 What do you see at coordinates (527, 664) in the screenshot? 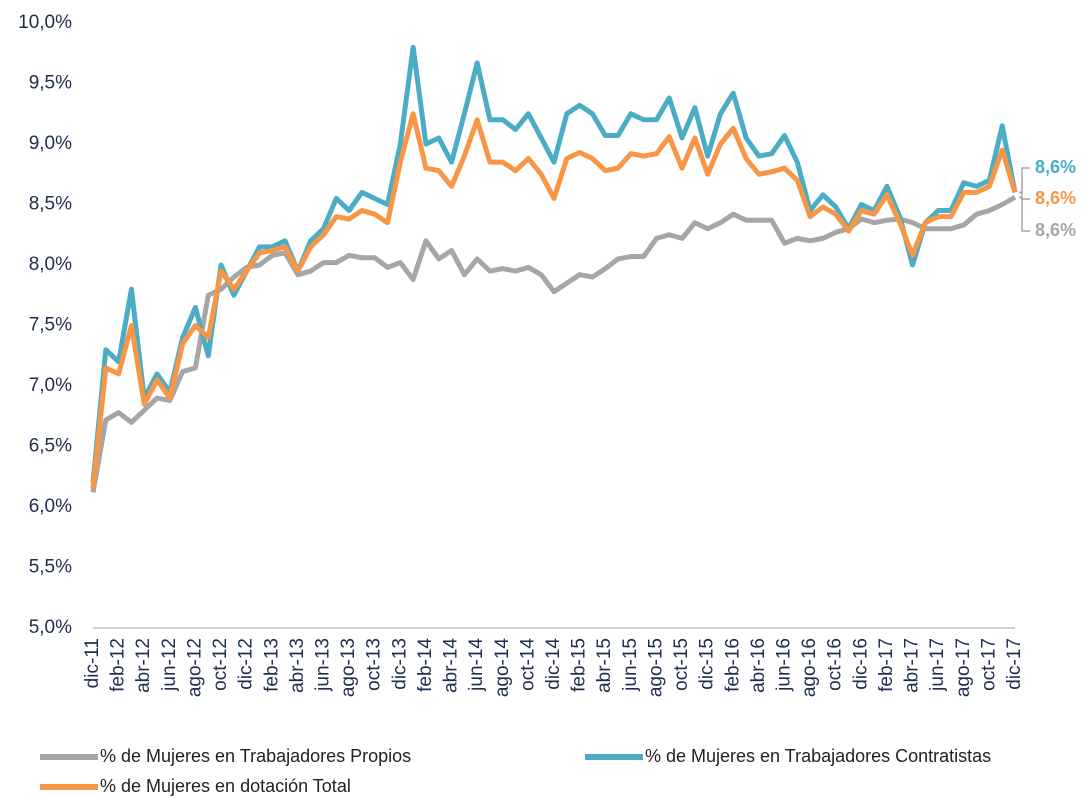
I see `x-tick-label: oct-14` at bounding box center [527, 664].